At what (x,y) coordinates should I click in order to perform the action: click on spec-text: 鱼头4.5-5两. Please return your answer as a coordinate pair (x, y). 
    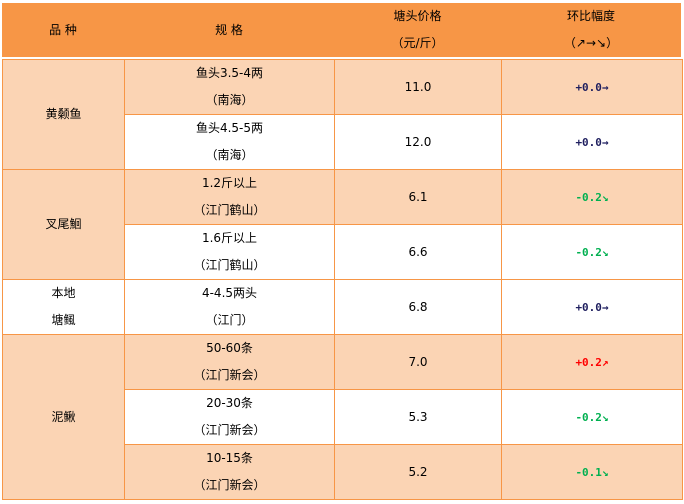
    Looking at the image, I should click on (229, 128).